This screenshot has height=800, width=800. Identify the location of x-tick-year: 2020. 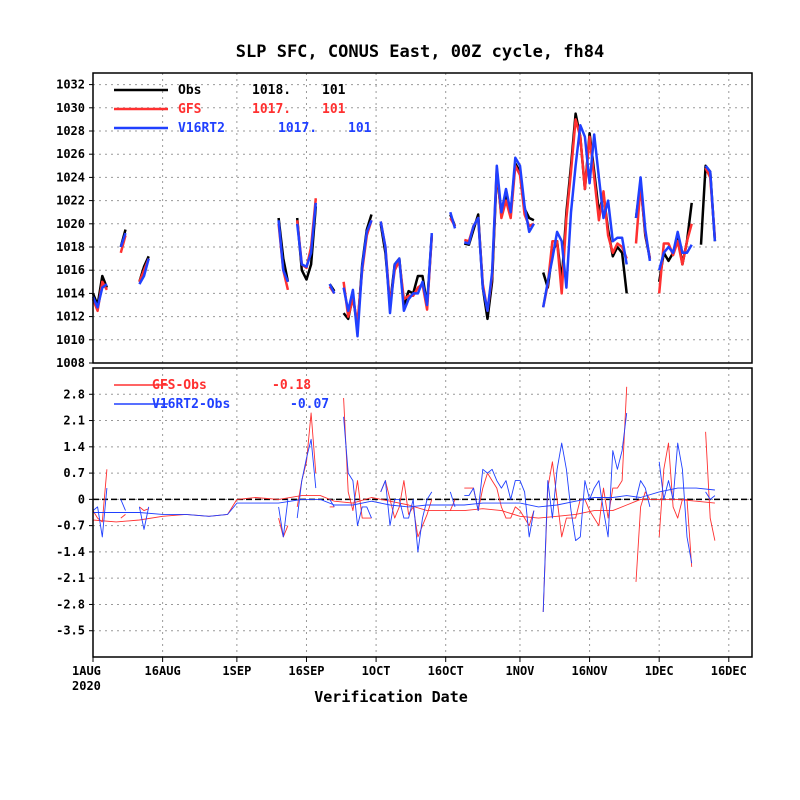
(86, 686).